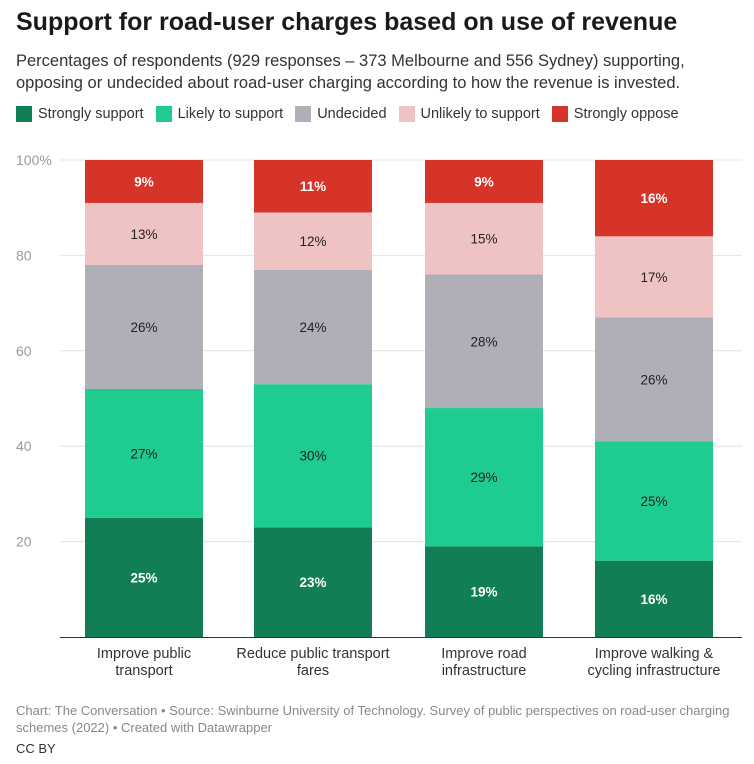 The height and width of the screenshot is (764, 754). I want to click on legend-item-strongly-oppose: Strongly oppose, so click(615, 114).